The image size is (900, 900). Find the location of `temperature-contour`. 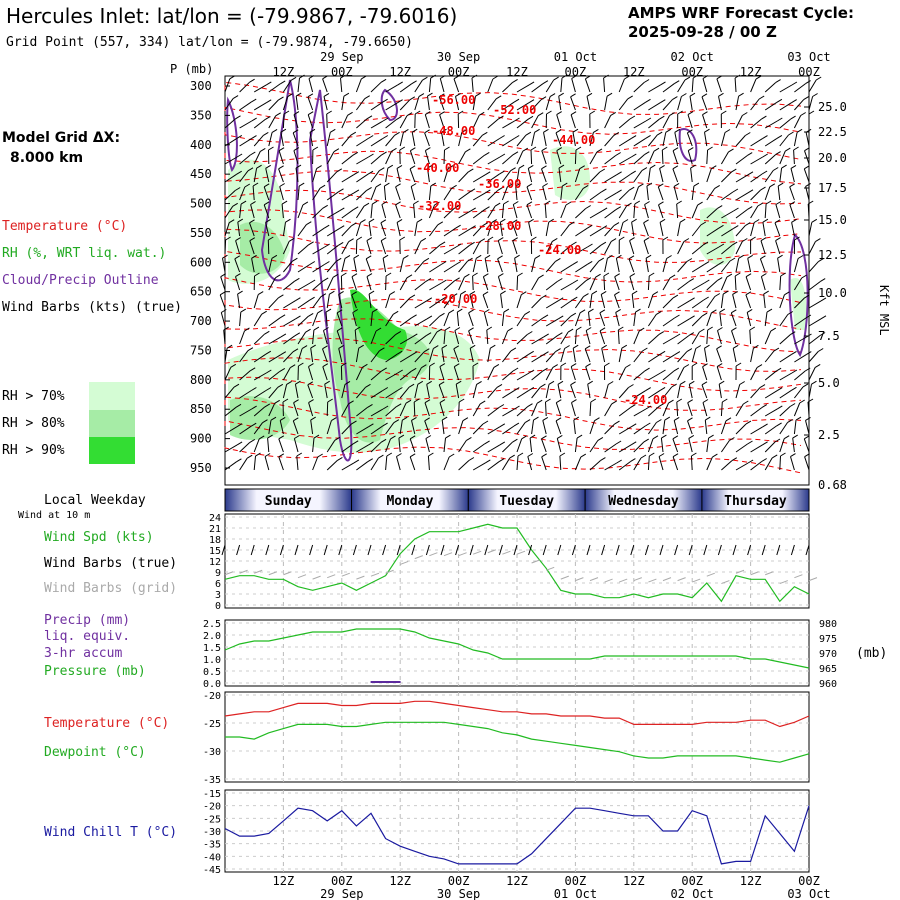

temperature-contour is located at coordinates (513, 460).